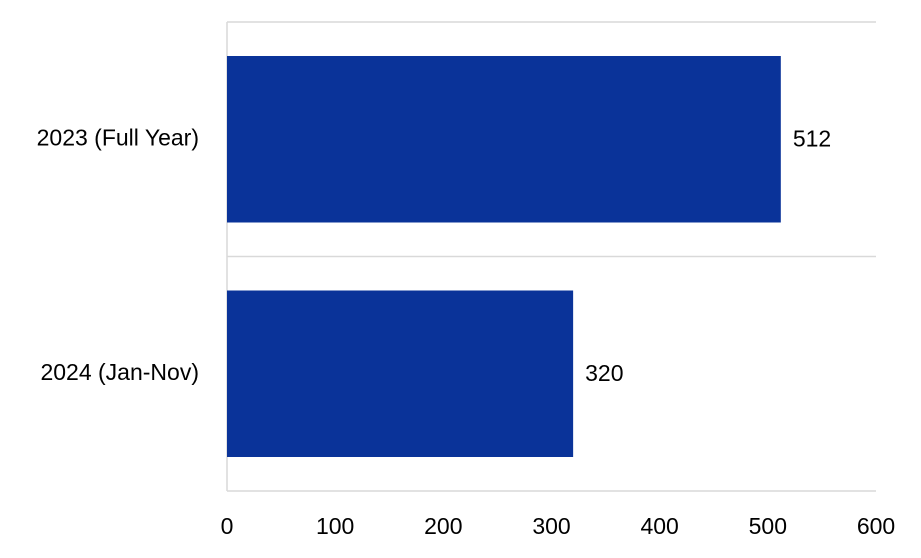  What do you see at coordinates (227, 526) in the screenshot?
I see `x-tick-label: 0` at bounding box center [227, 526].